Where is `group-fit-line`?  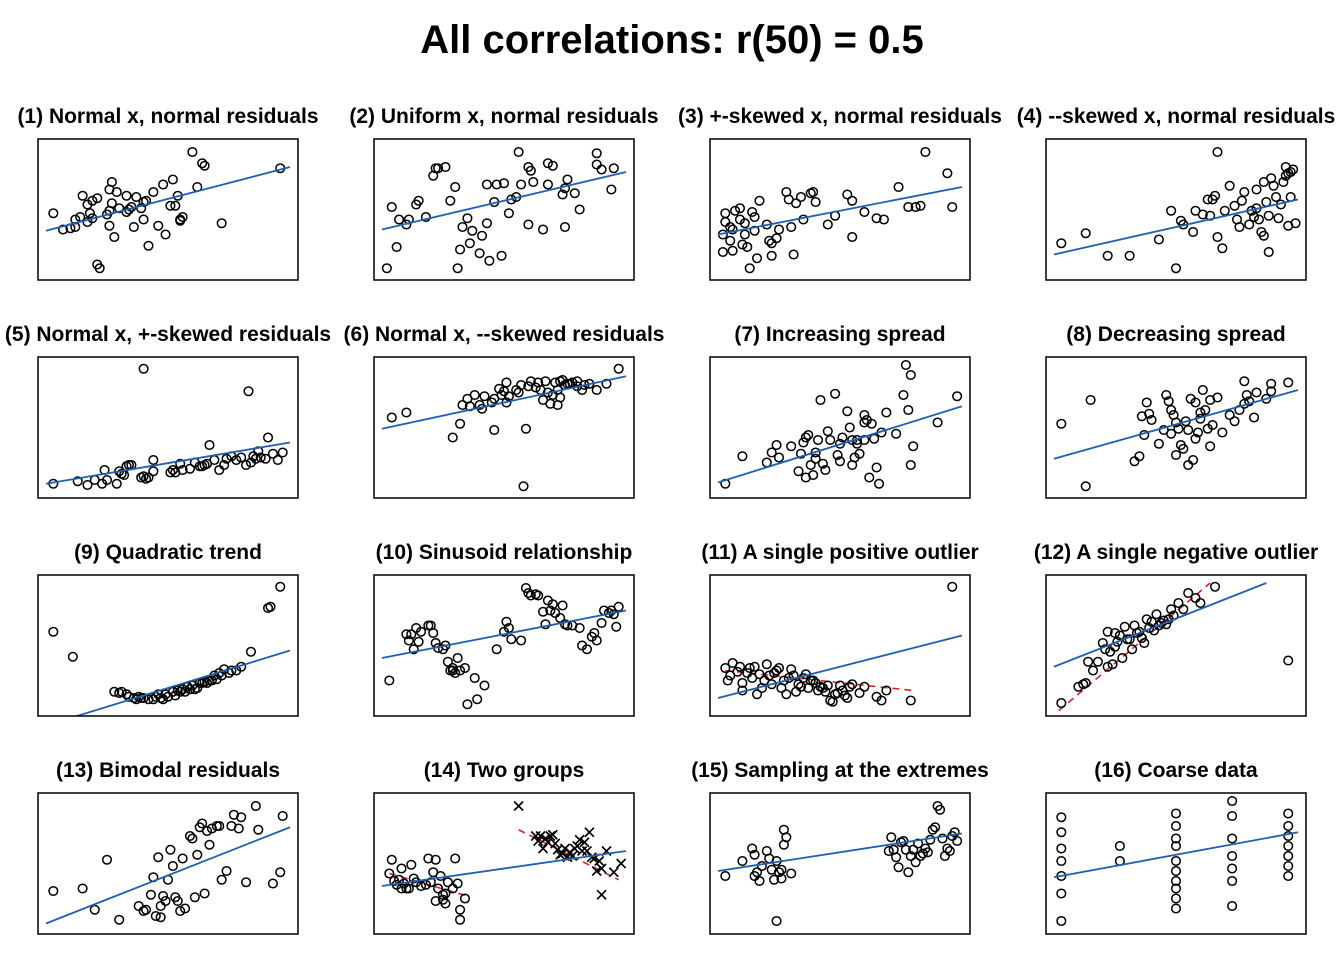 group-fit-line is located at coordinates (1134, 647).